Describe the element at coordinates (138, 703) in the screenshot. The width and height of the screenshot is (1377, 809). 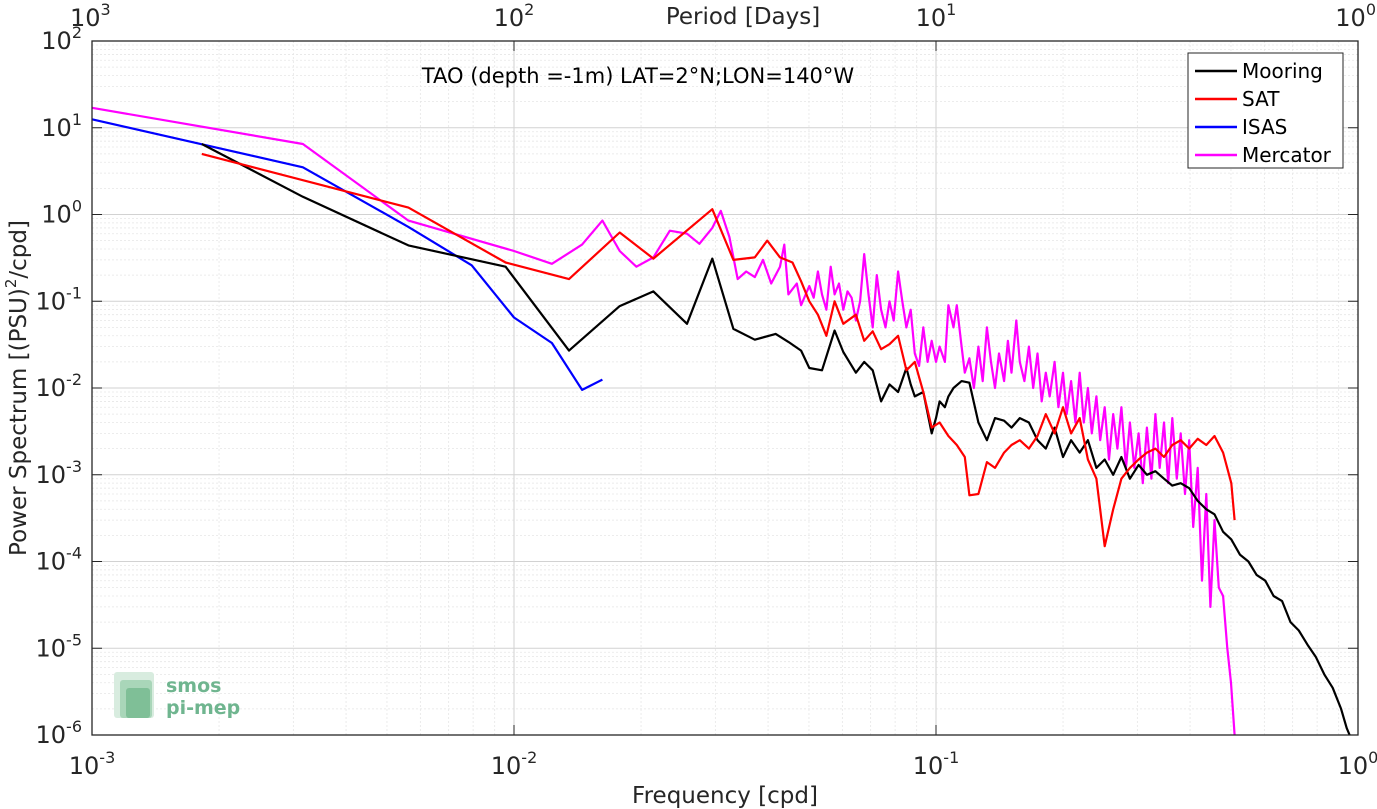
I see `logo-mark-front` at that location.